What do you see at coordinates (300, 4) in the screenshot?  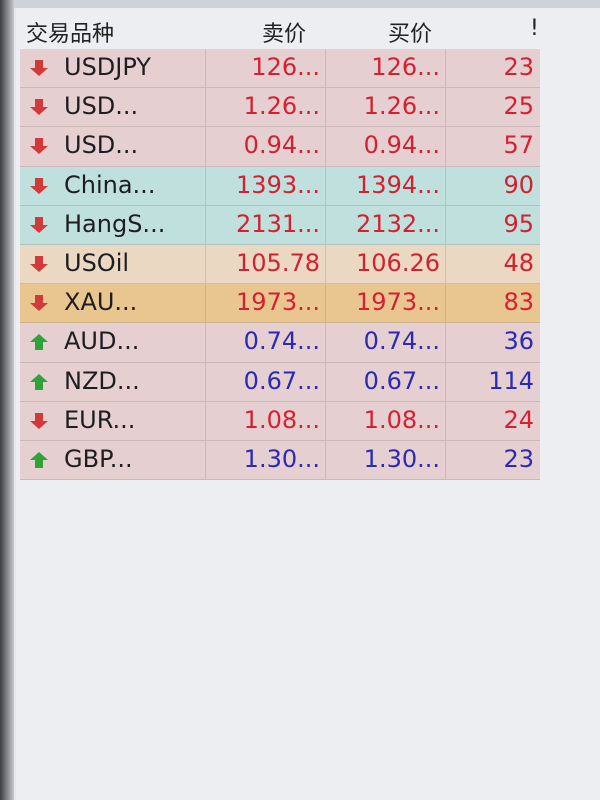 I see `top-strip` at bounding box center [300, 4].